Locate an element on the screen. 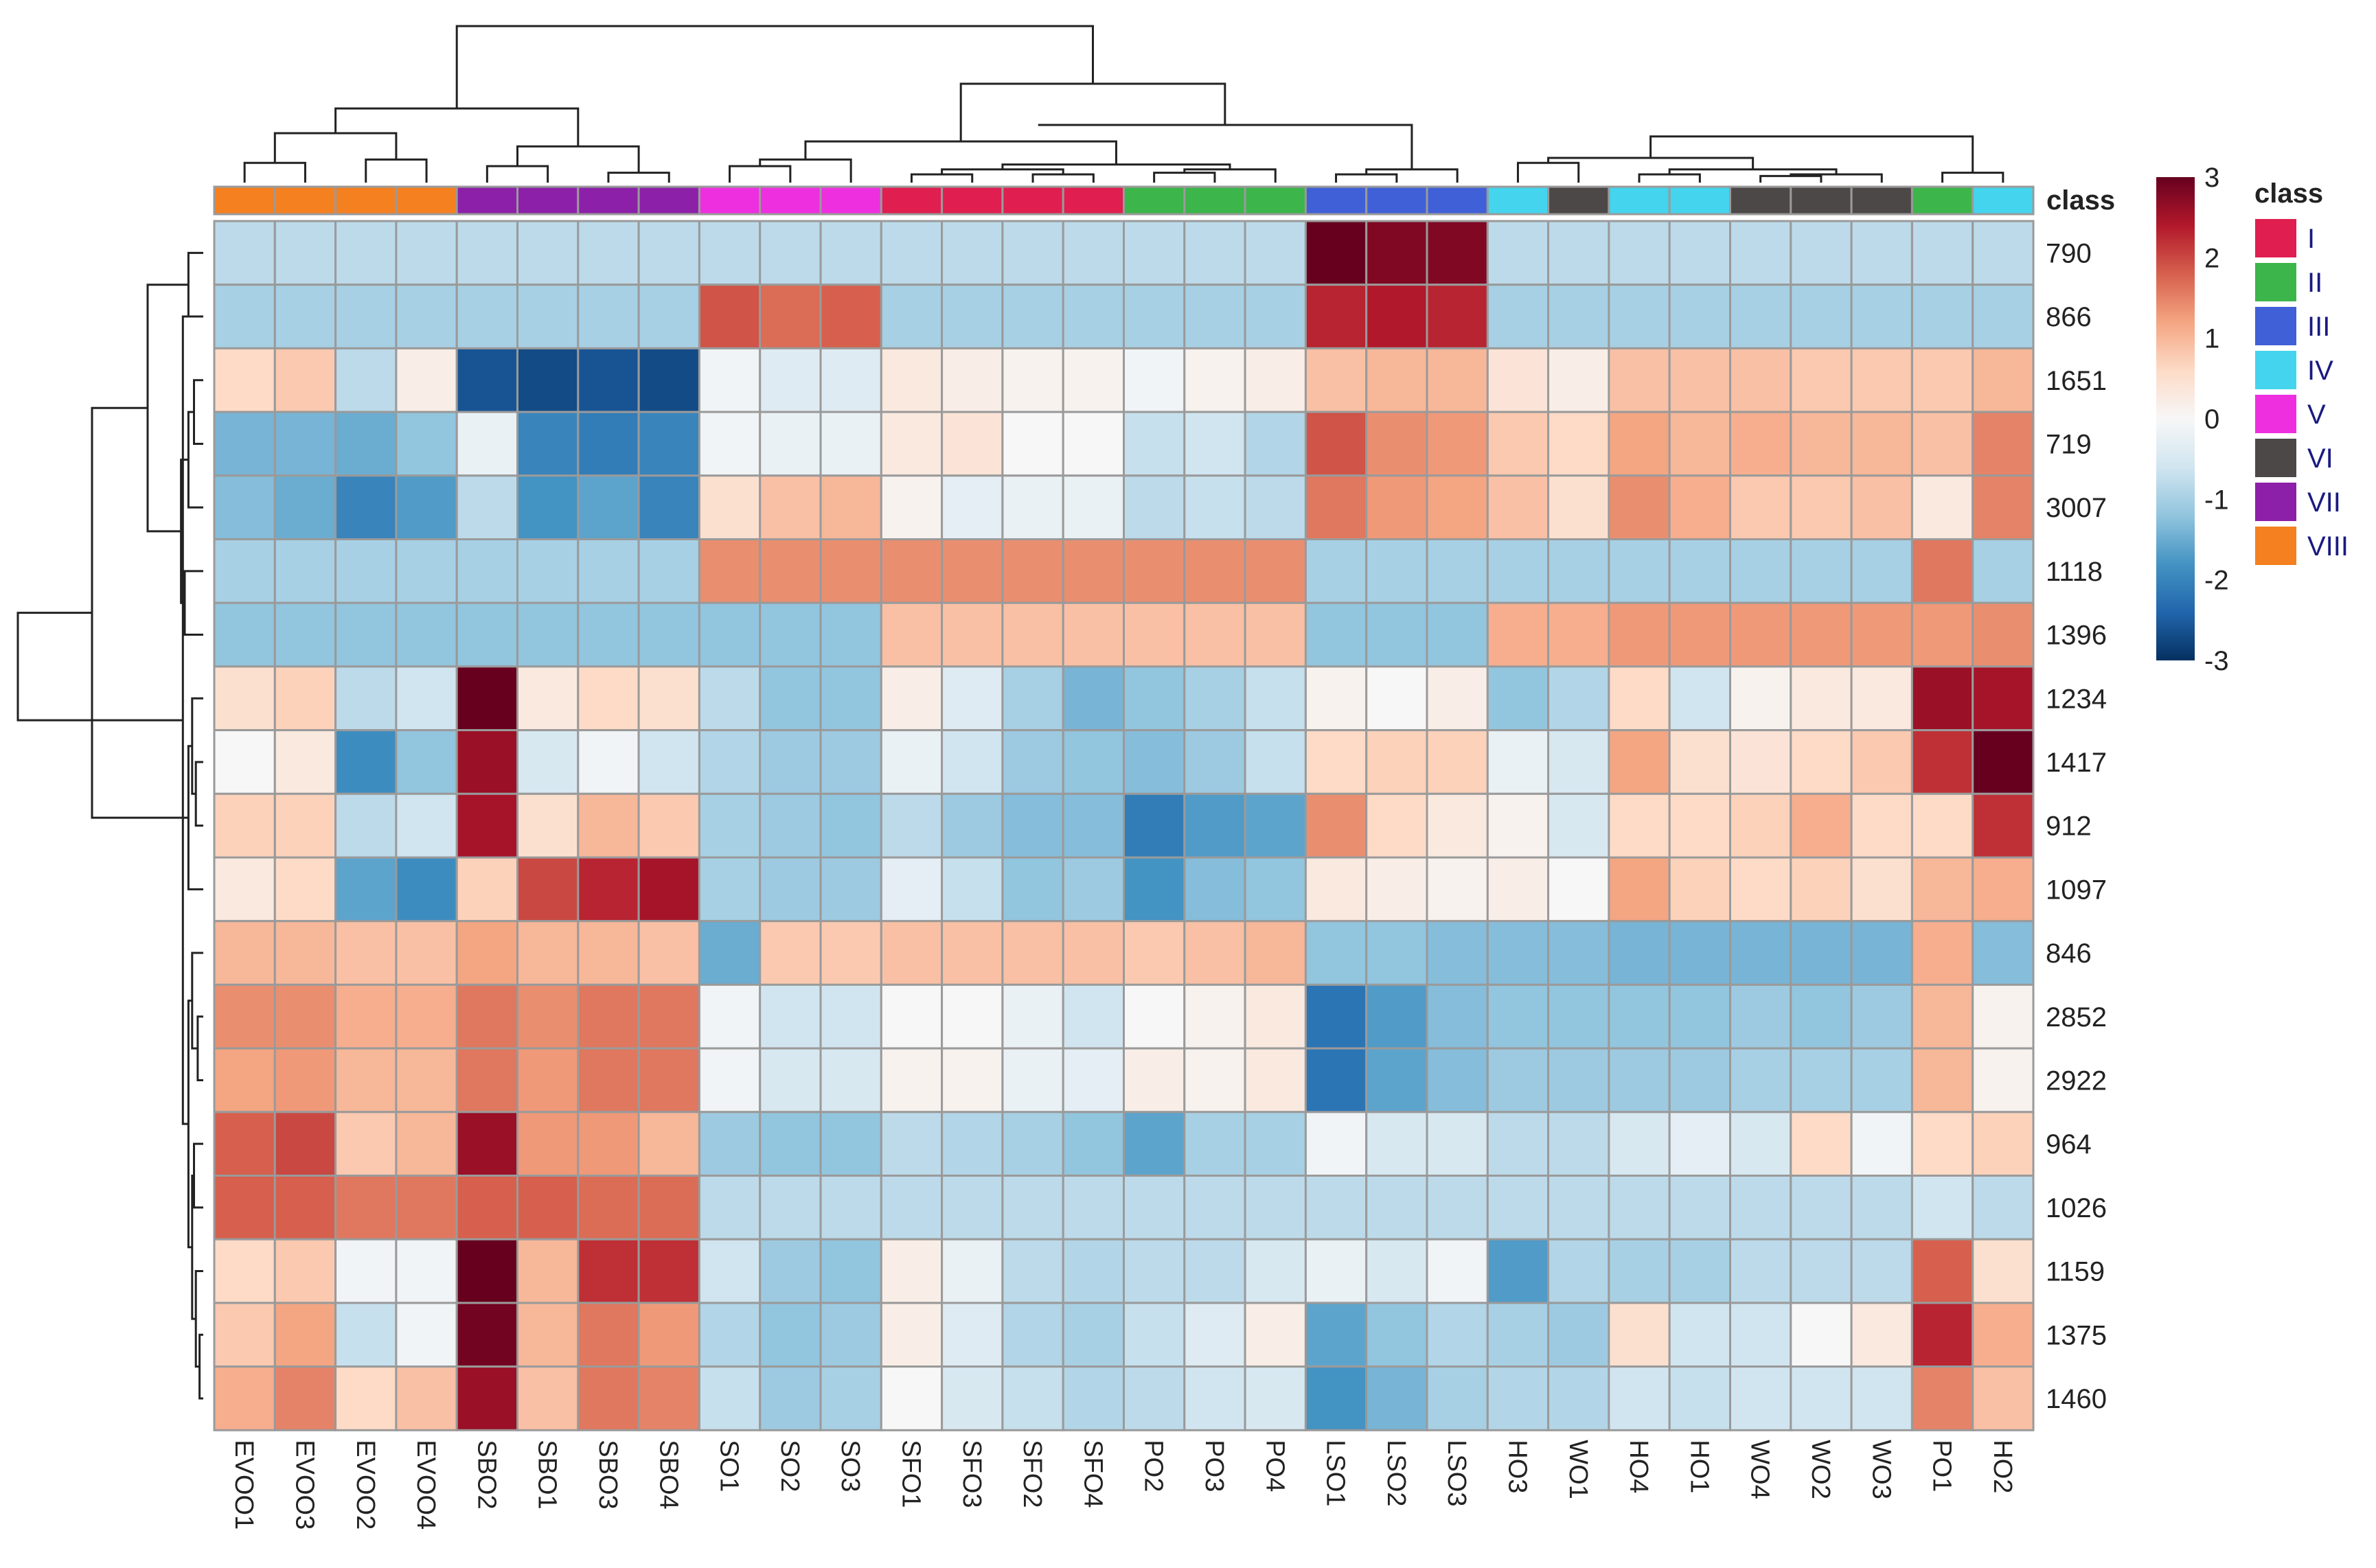 This screenshot has width=2376, height=1568. row-label: 866 is located at coordinates (2069, 317).